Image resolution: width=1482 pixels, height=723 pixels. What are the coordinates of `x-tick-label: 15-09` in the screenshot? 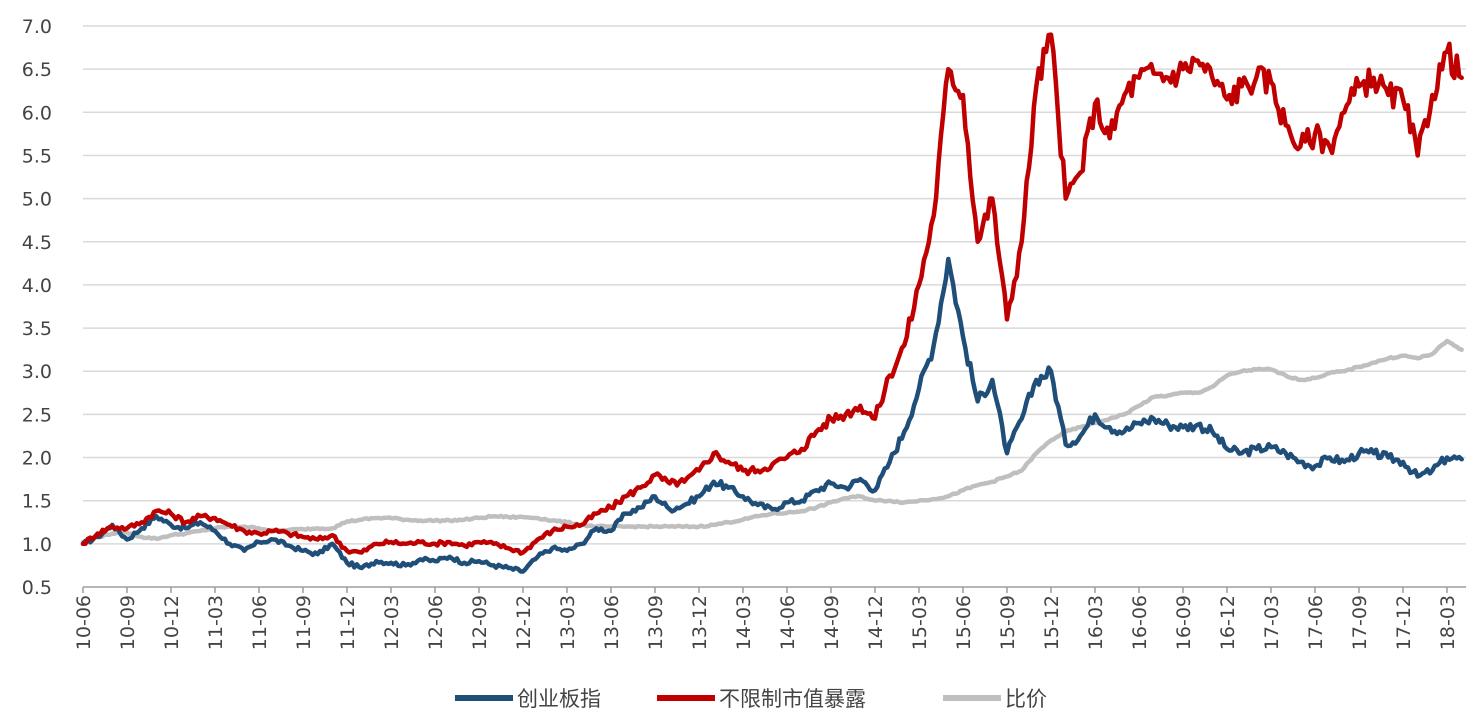 It's located at (1008, 622).